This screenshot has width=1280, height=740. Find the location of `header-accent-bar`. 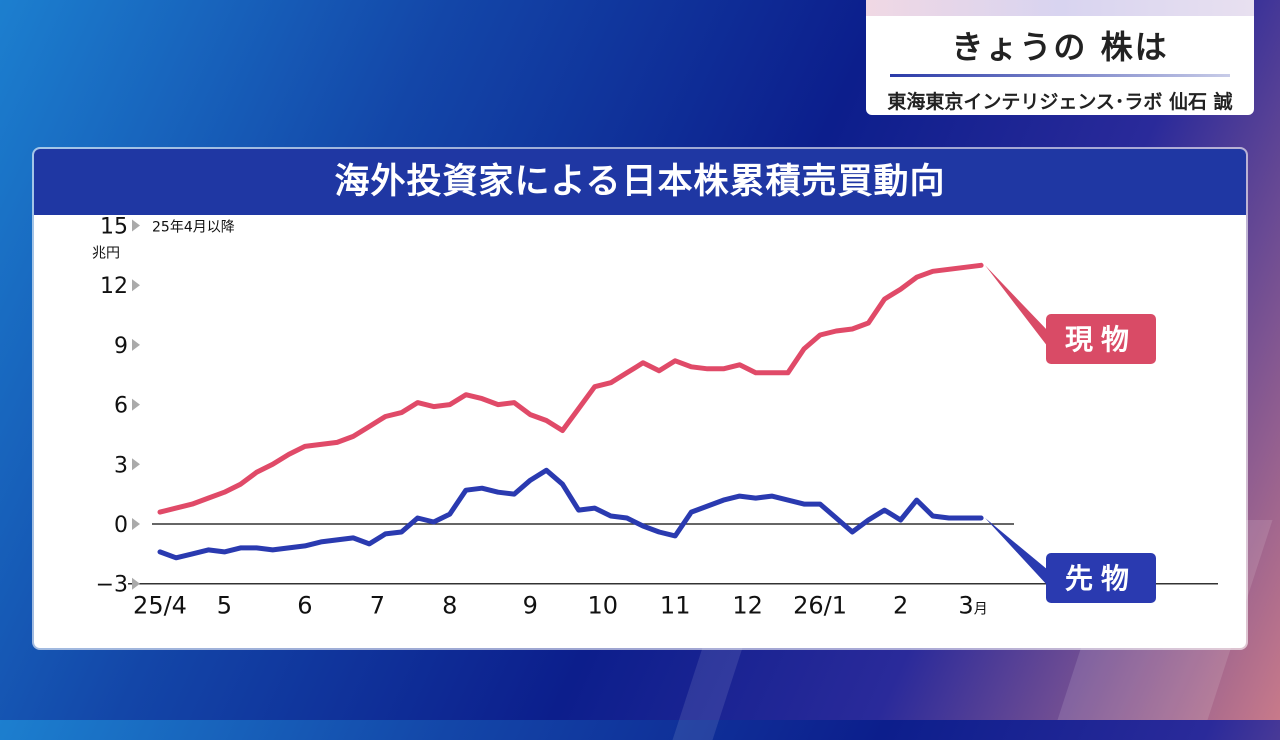

header-accent-bar is located at coordinates (1060, 8).